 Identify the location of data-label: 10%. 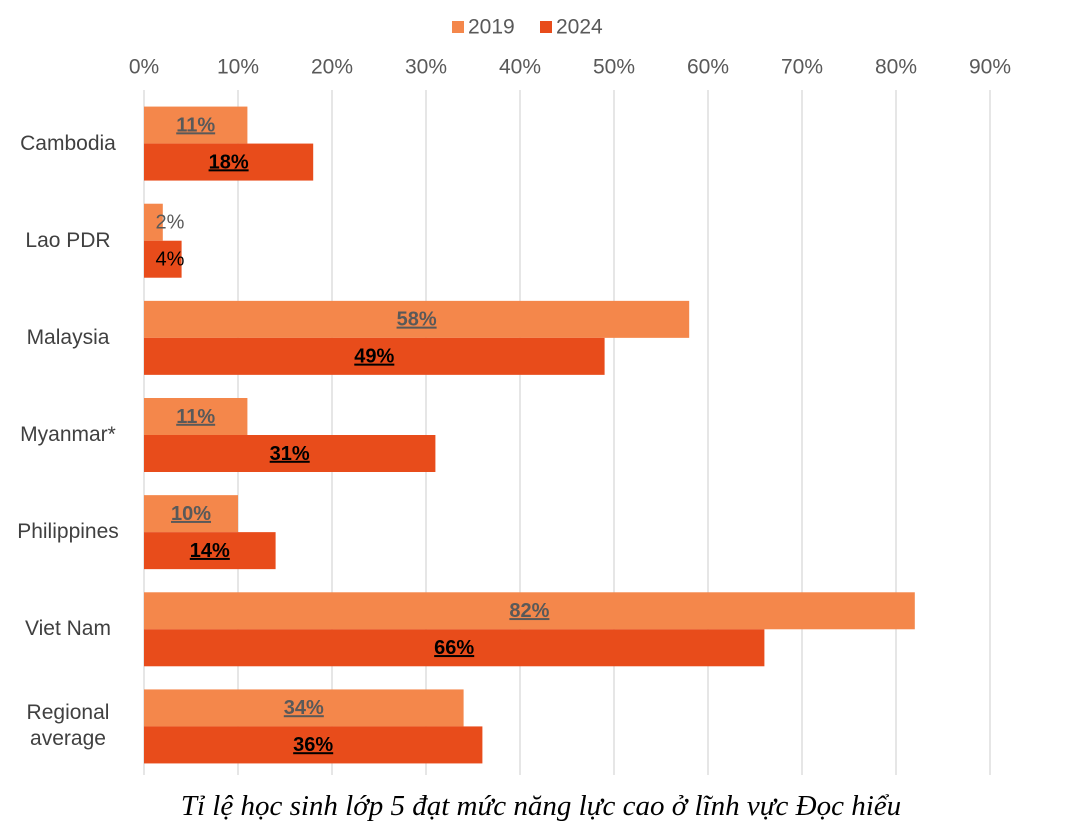
(191, 514).